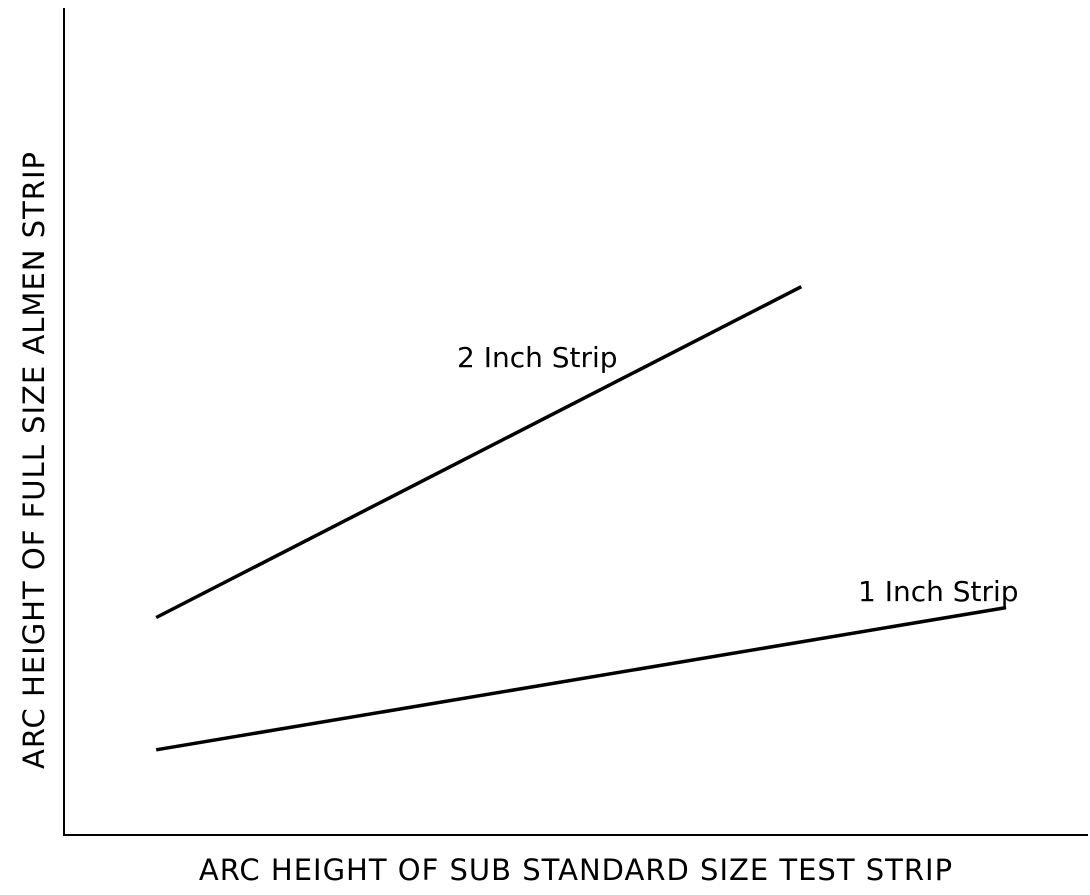 The height and width of the screenshot is (895, 1090). What do you see at coordinates (581, 678) in the screenshot?
I see `series-line-1-inch-strip` at bounding box center [581, 678].